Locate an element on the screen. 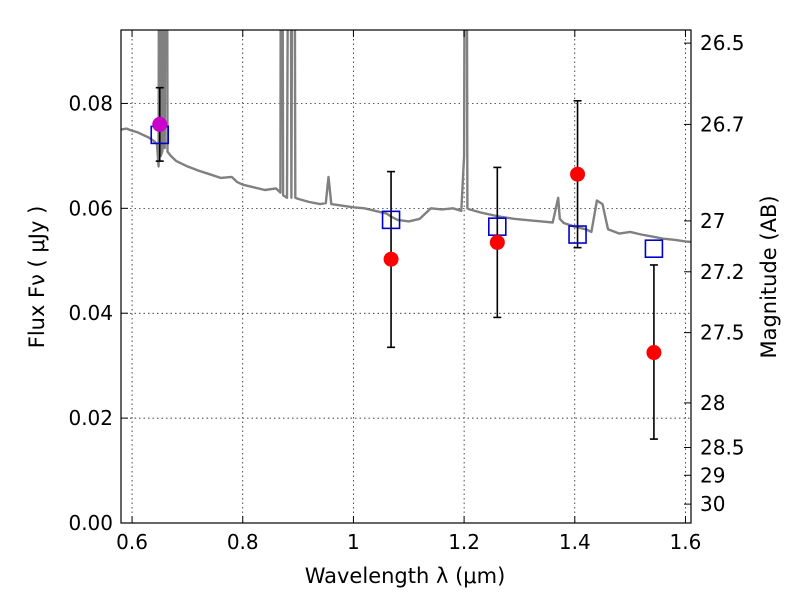 This screenshot has height=600, width=800. x-tick-label: 1.6 is located at coordinates (686, 542).